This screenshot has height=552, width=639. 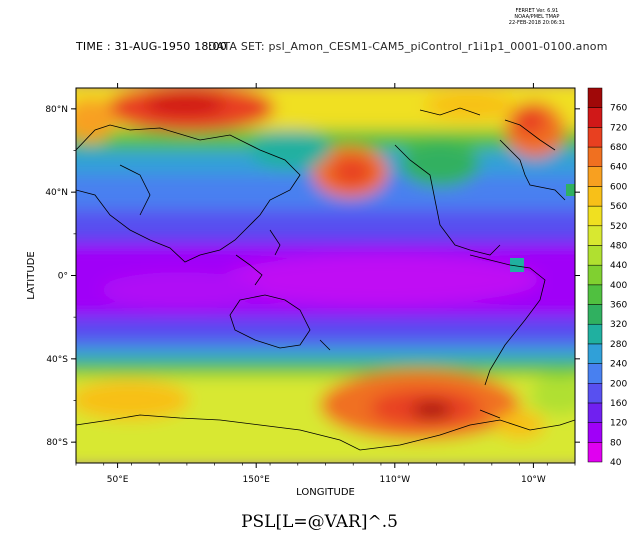 I want to click on lat-tick-label: 40°N, so click(x=56, y=193).